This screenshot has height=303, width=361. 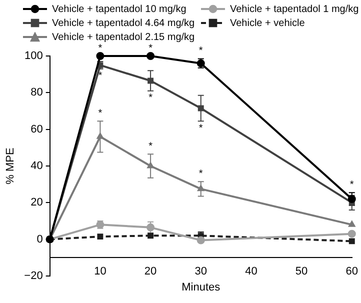 I want to click on x-tick-label: 40, so click(x=251, y=271).